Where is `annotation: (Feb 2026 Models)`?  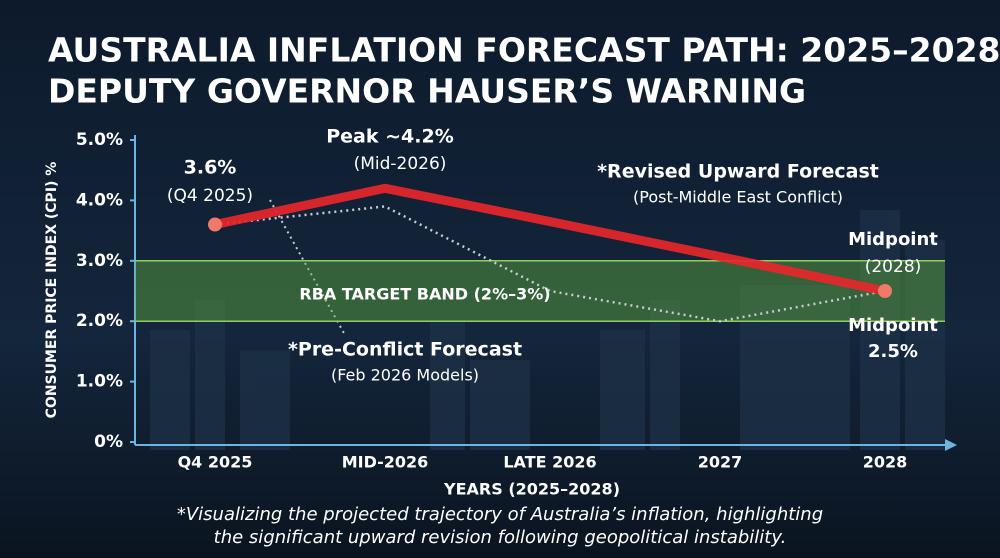
annotation: (Feb 2026 Models) is located at coordinates (405, 375).